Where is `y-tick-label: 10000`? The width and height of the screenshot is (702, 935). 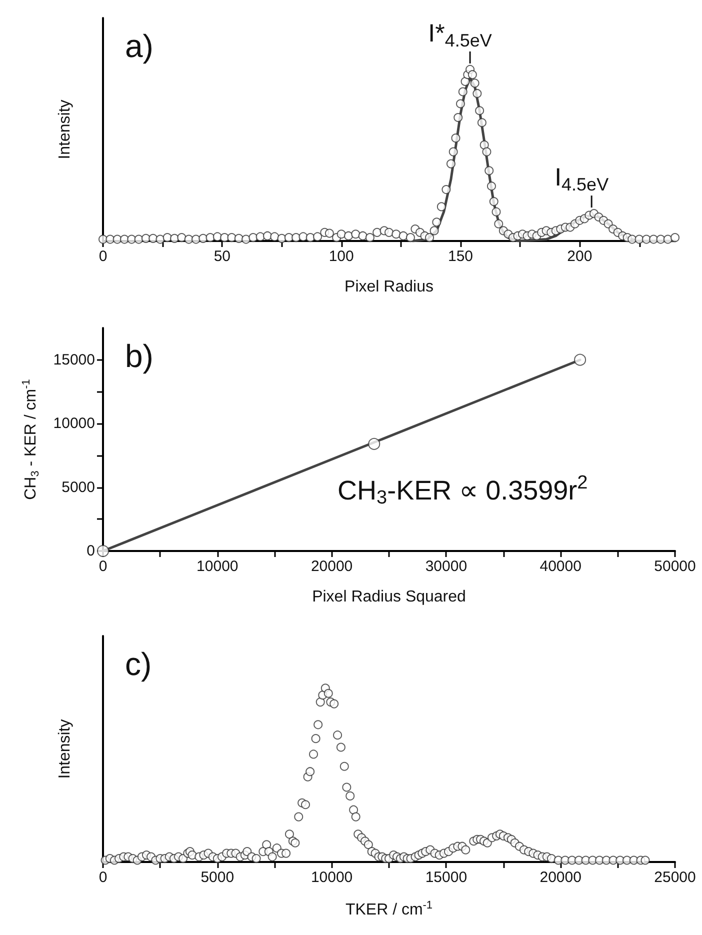 y-tick-label: 10000 is located at coordinates (74, 423).